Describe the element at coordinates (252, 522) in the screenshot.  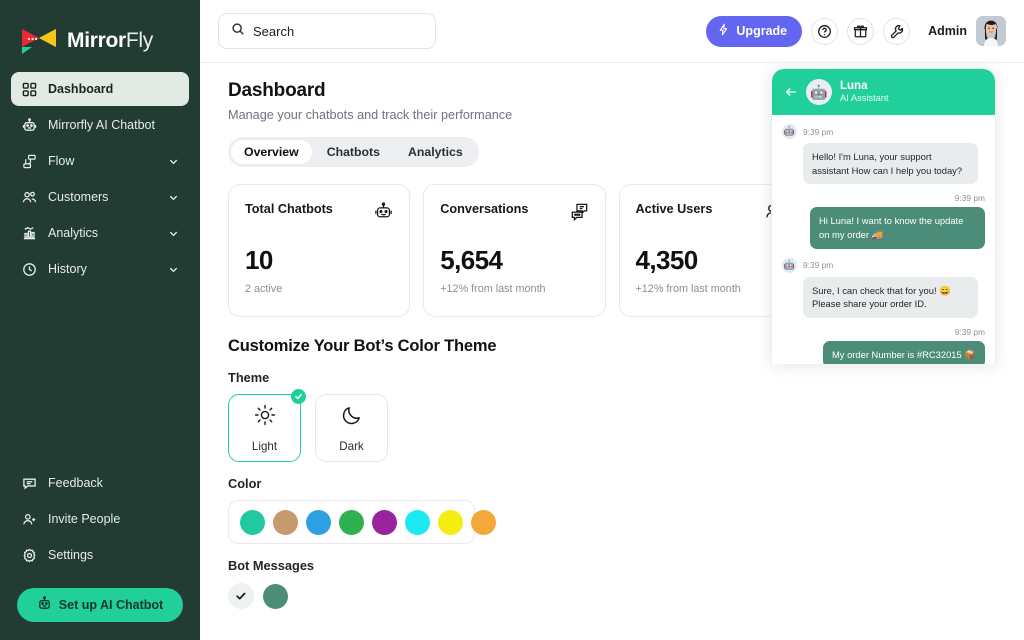
I see `color-swatch-teal` at that location.